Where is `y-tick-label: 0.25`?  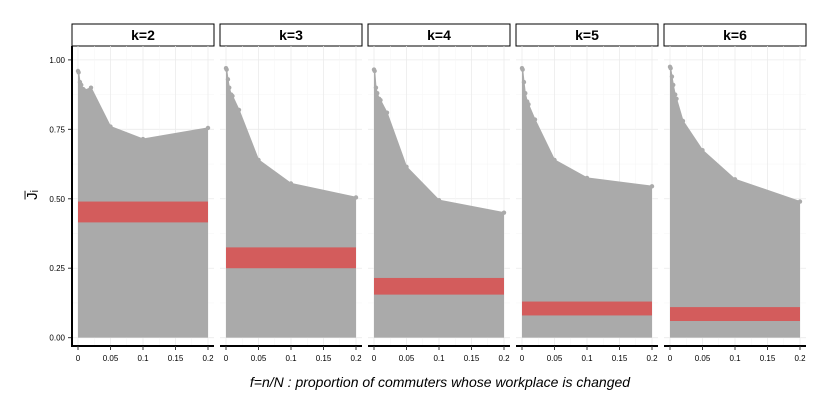 y-tick-label: 0.25 is located at coordinates (57, 268).